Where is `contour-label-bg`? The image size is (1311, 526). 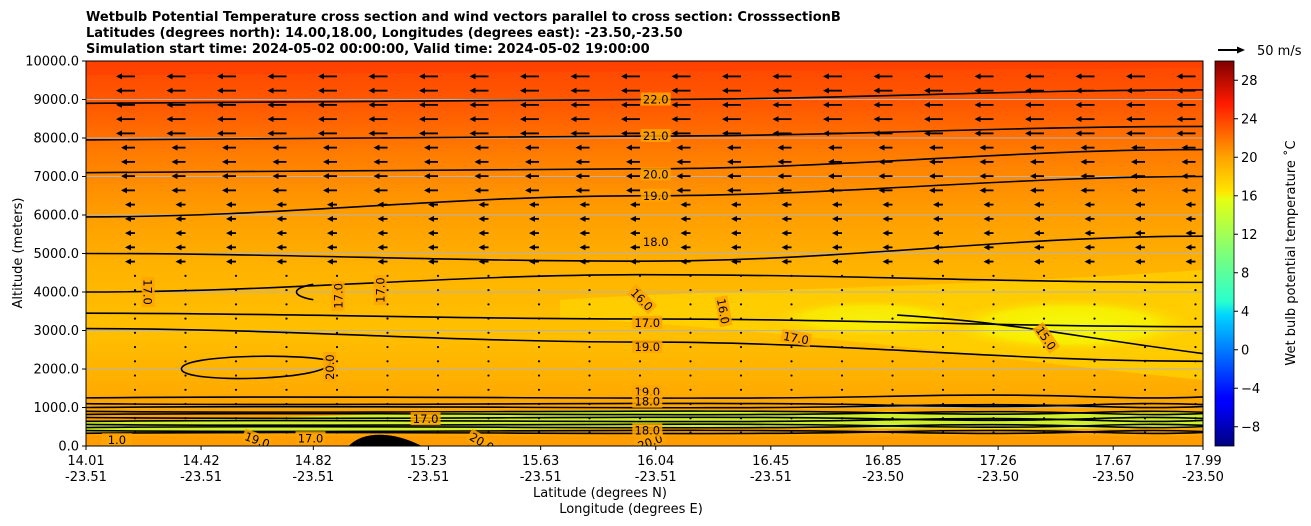
contour-label-bg is located at coordinates (257, 437).